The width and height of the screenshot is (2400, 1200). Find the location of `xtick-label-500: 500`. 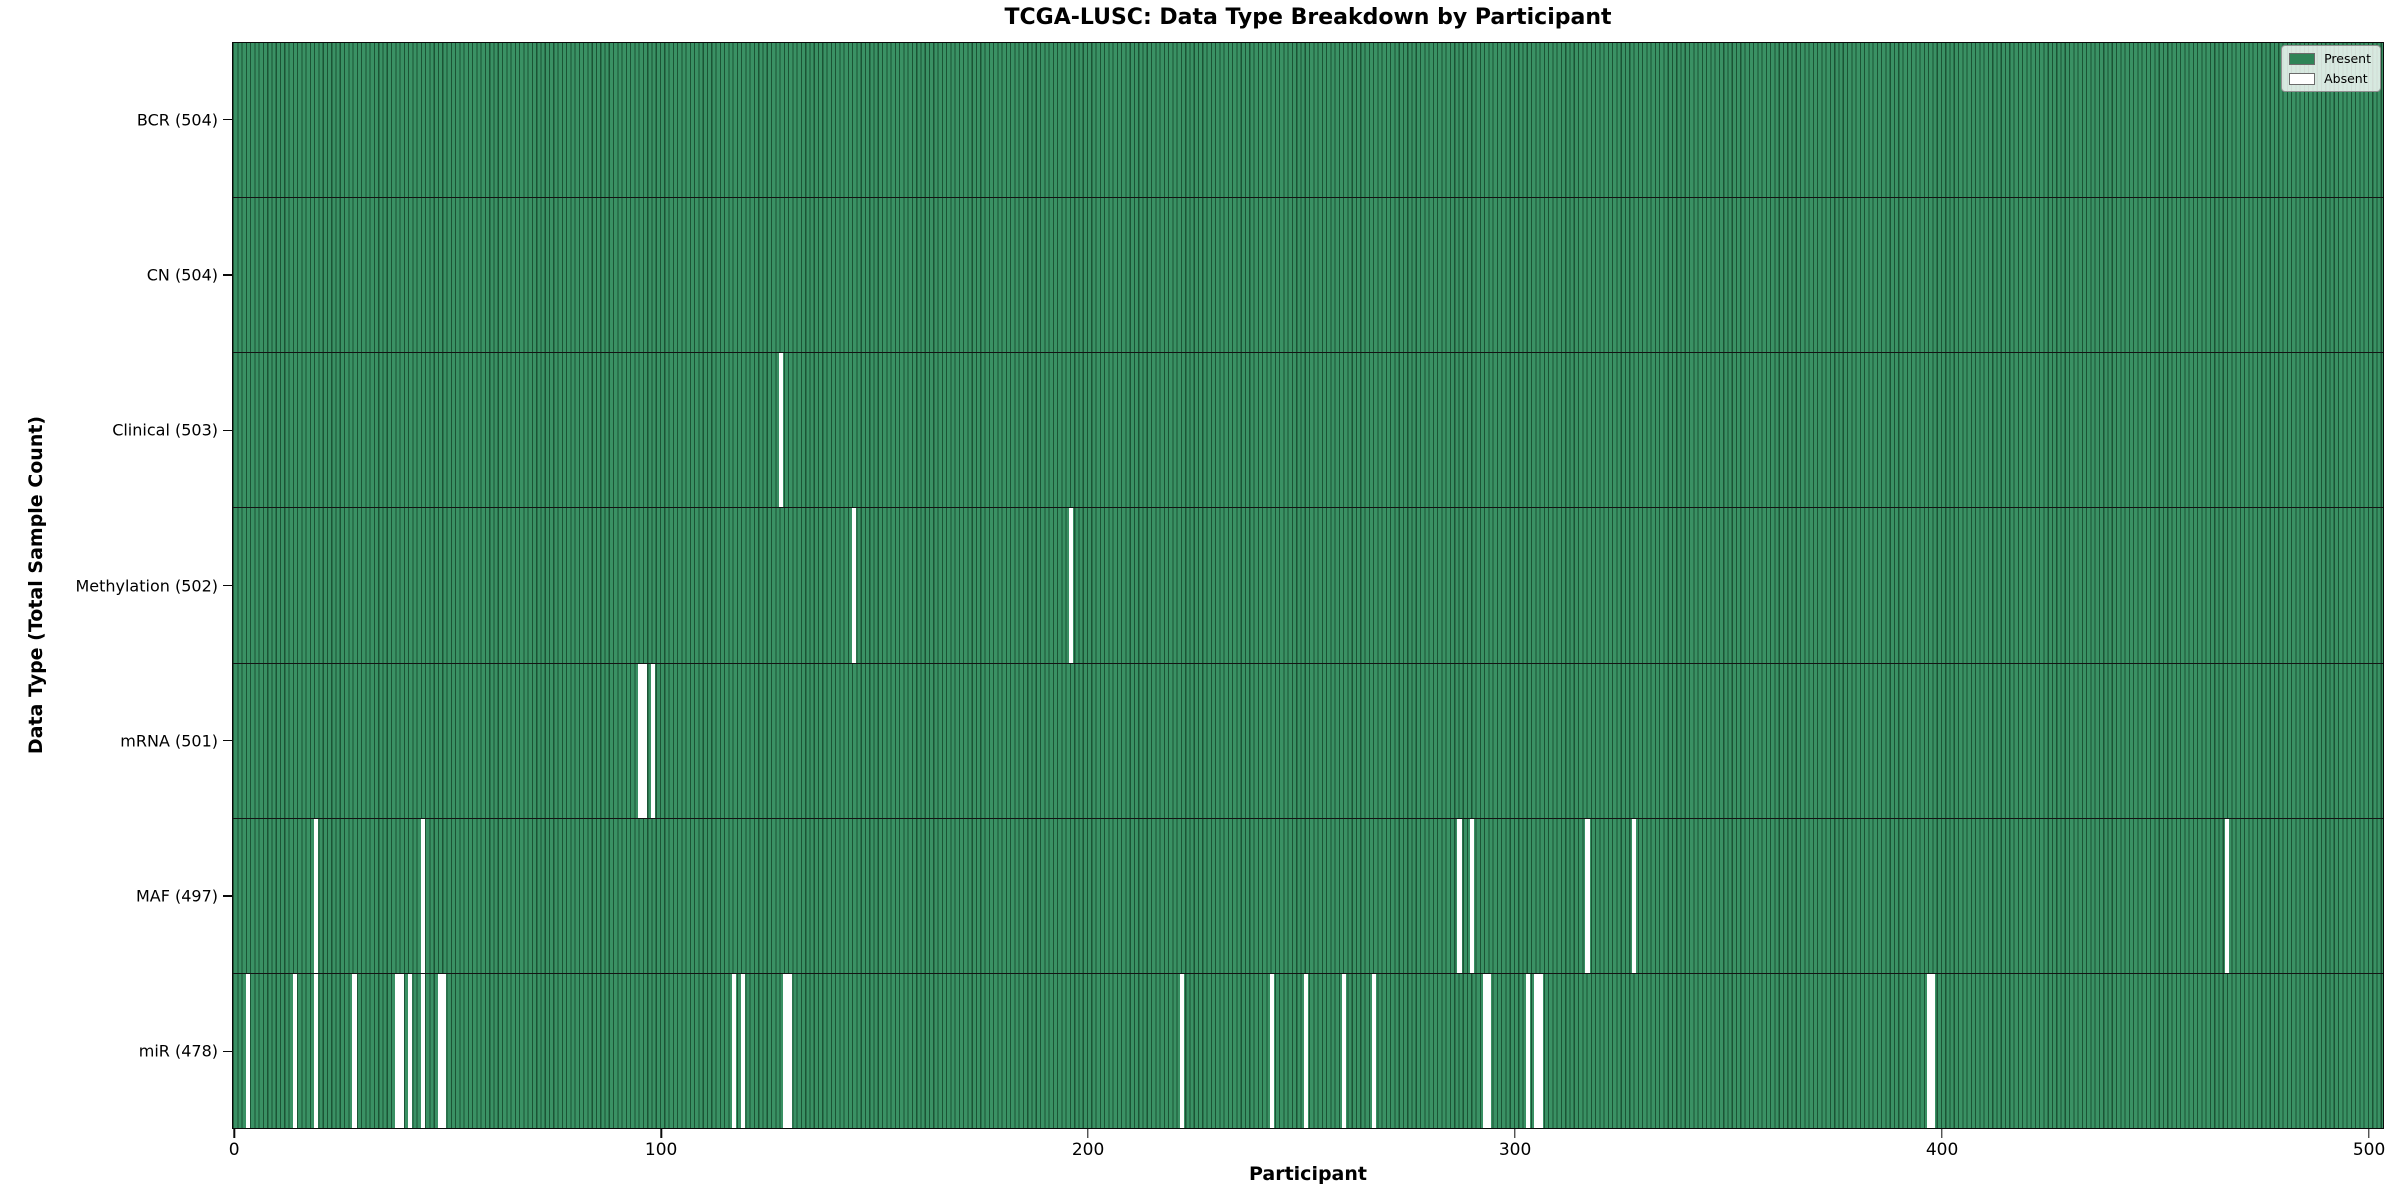

xtick-label-500: 500 is located at coordinates (2369, 1150).